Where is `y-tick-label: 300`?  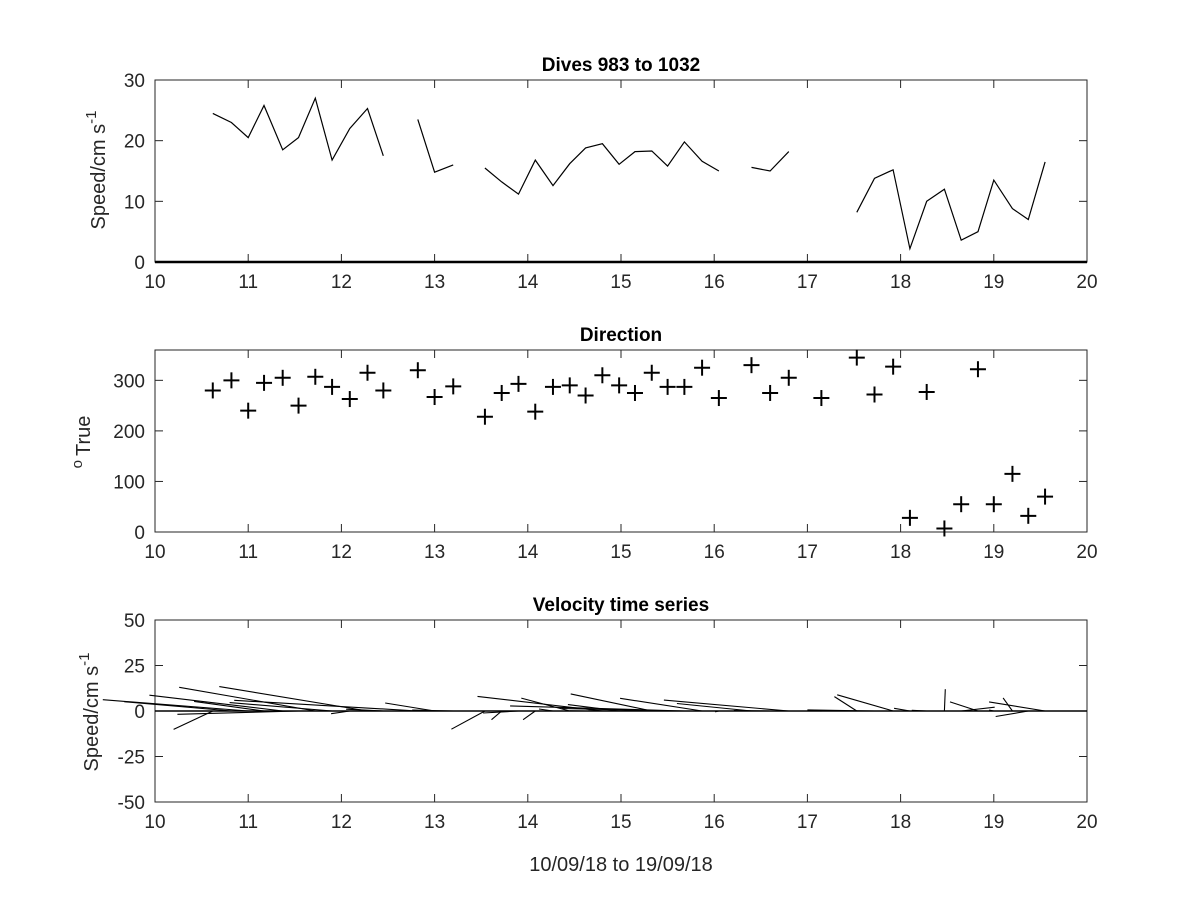 y-tick-label: 300 is located at coordinates (129, 381).